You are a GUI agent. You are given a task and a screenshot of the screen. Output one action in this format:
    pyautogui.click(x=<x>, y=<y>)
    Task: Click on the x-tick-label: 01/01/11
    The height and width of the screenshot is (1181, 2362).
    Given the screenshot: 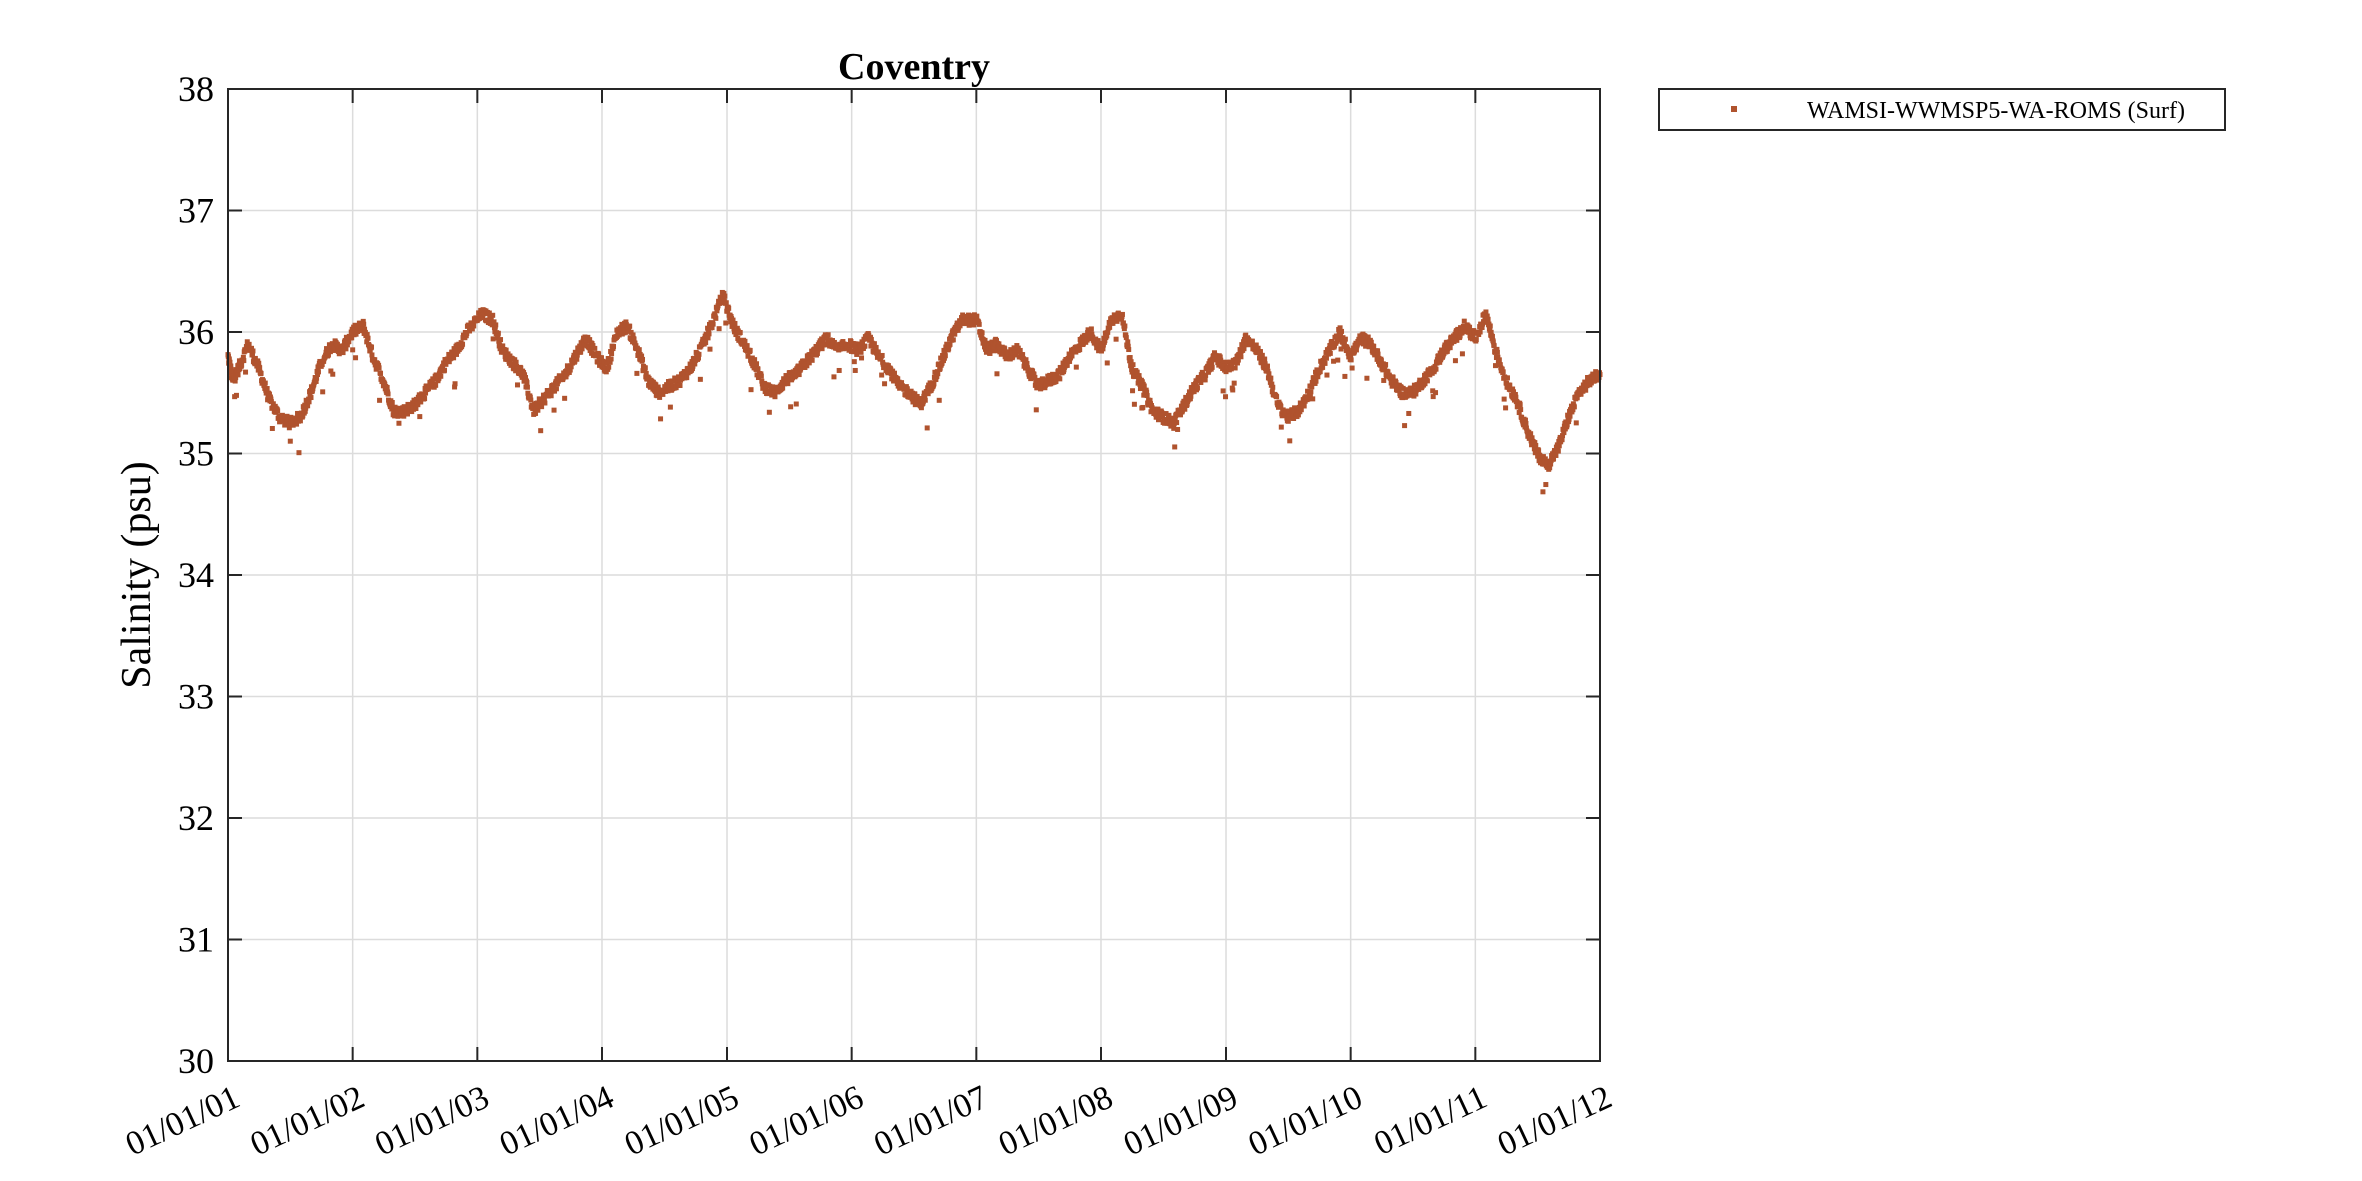 What is the action you would take?
    pyautogui.click(x=1431, y=1121)
    